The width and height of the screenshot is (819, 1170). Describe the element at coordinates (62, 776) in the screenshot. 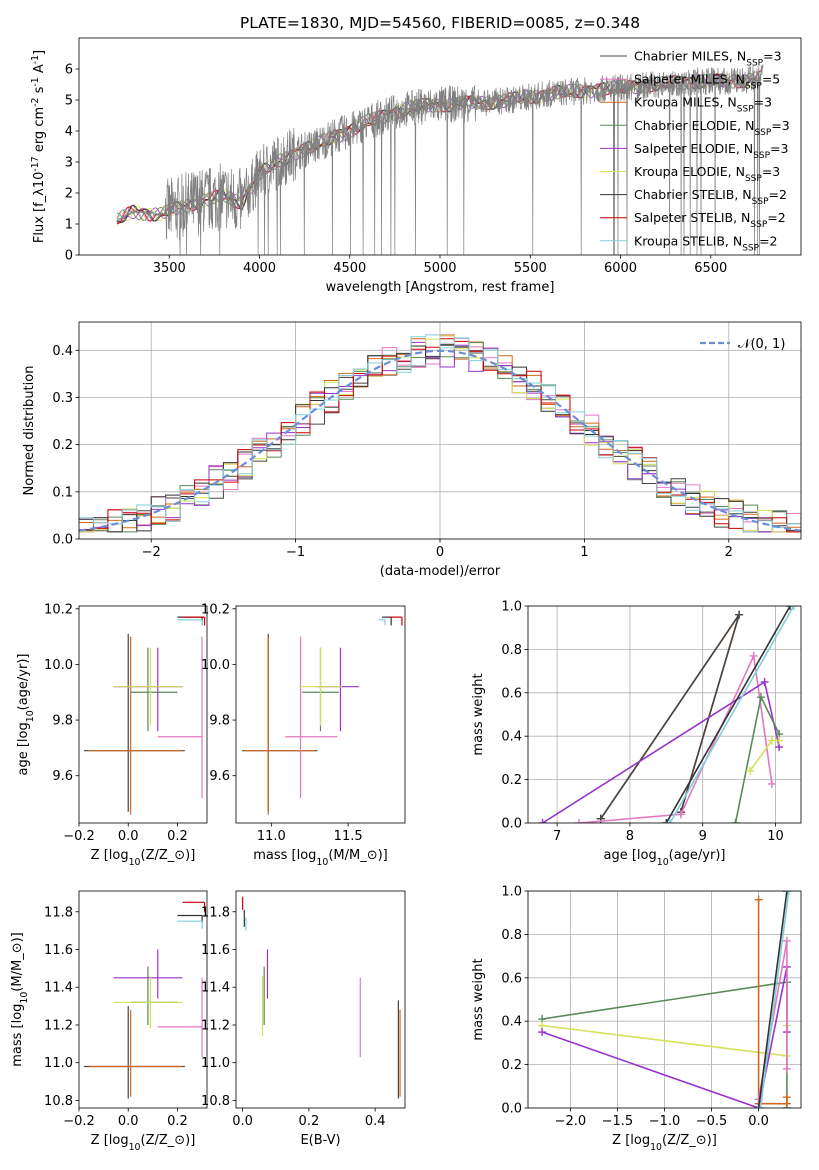

I see `y-tick-label: 9.6` at that location.